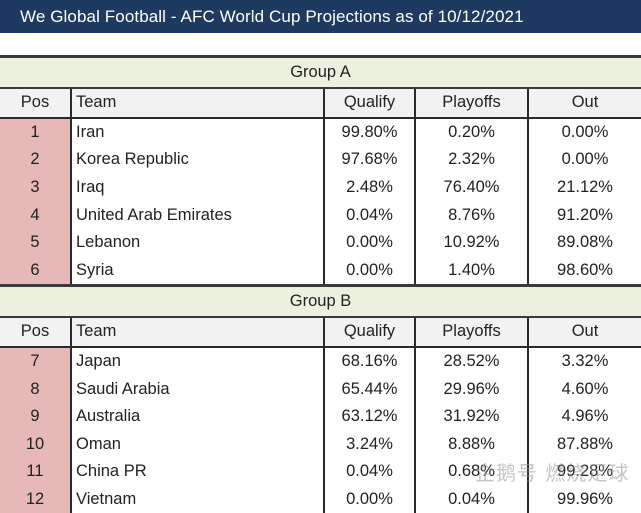  What do you see at coordinates (36, 499) in the screenshot?
I see `pos-cell: 12` at bounding box center [36, 499].